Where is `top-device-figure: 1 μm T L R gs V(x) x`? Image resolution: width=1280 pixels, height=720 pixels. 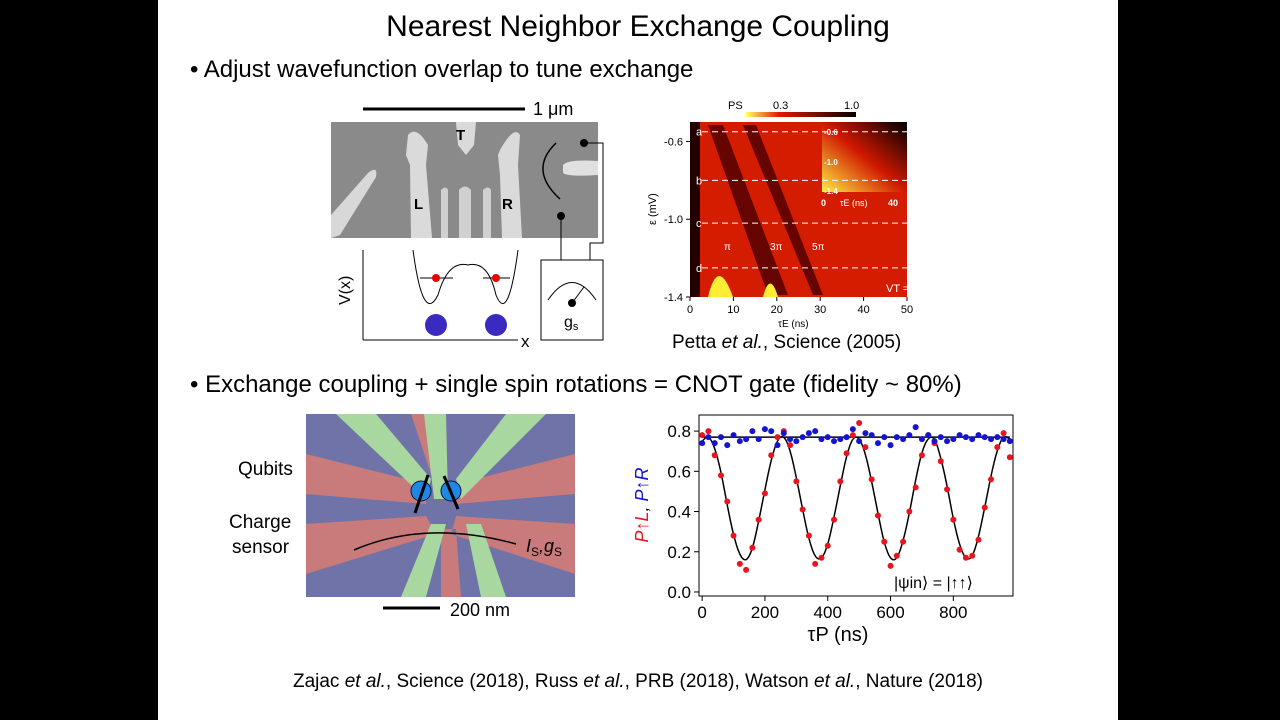
top-device-figure: 1 μm T L R gs V(x) x is located at coordinates (467, 224).